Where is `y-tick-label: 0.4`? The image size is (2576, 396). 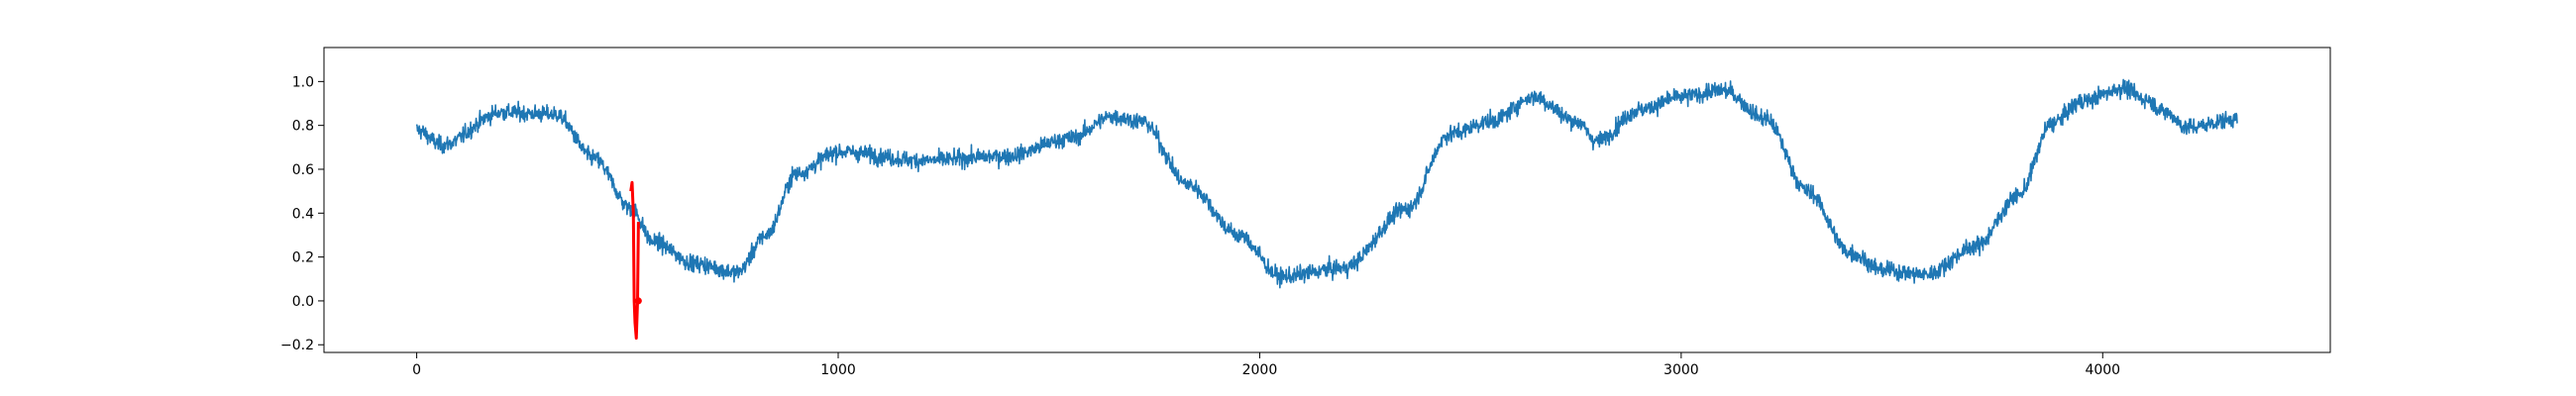
y-tick-label: 0.4 is located at coordinates (303, 214).